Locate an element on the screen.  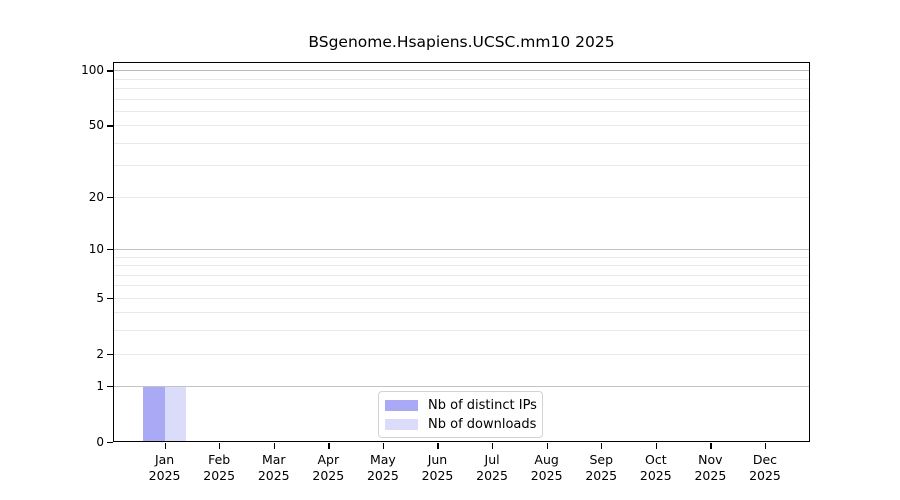
distinct-ips-swatch is located at coordinates (401, 405).